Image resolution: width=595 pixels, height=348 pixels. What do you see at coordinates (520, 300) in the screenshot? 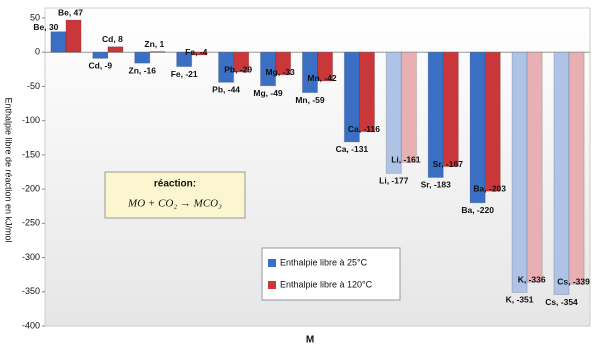
I see `data-label: K, -351` at bounding box center [520, 300].